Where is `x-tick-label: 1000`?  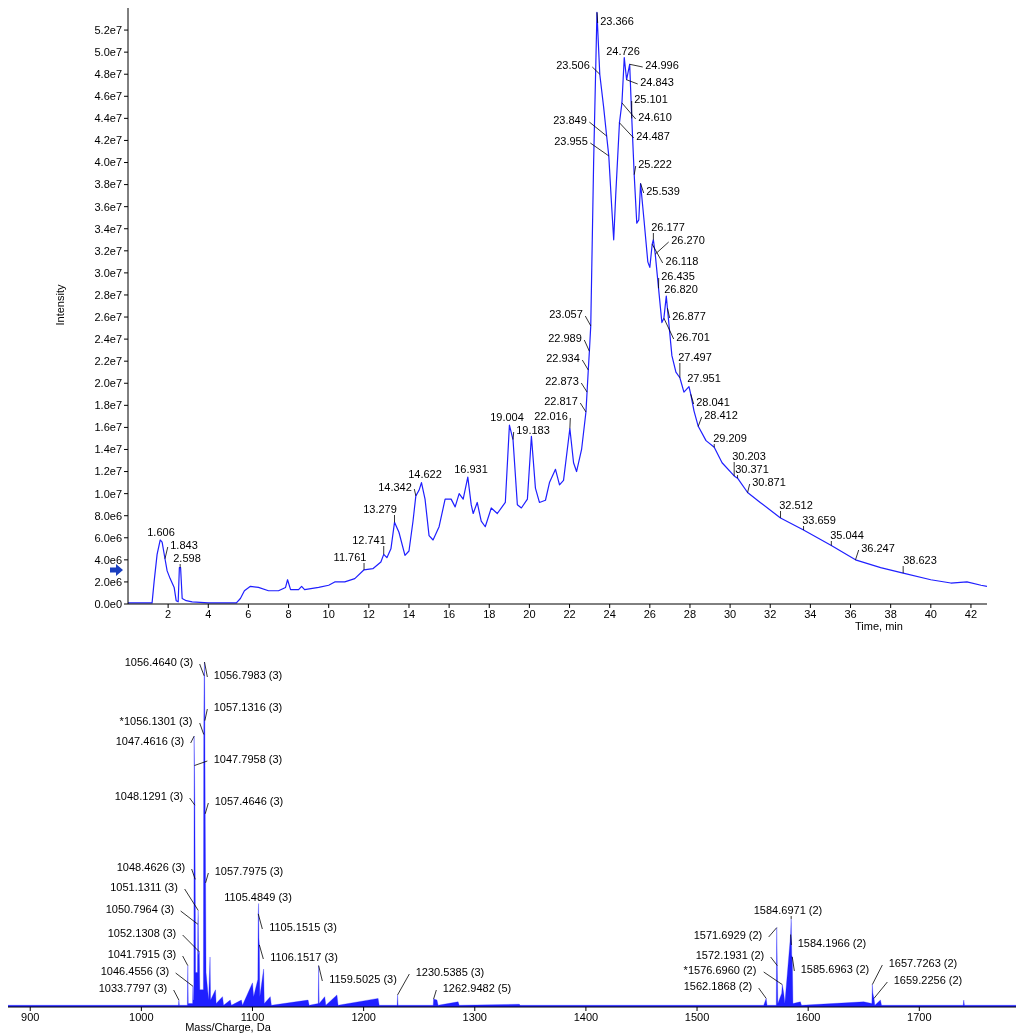
x-tick-label: 1000 is located at coordinates (141, 1016).